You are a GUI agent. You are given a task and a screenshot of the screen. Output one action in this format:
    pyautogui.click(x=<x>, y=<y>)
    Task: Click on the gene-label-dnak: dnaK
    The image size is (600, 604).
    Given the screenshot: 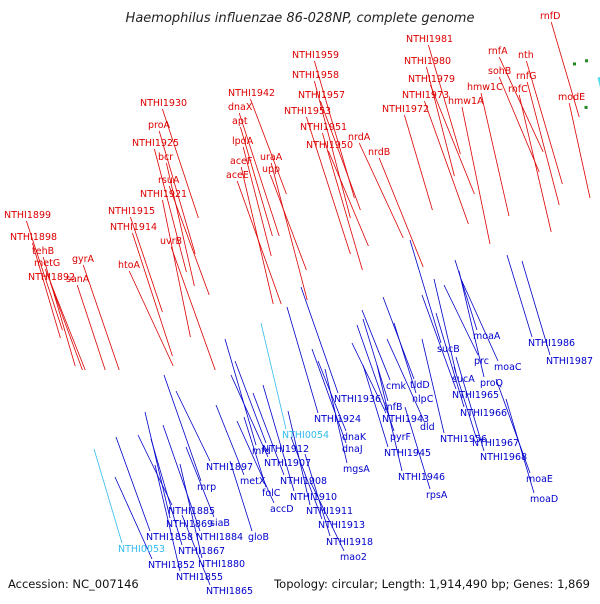 What is the action you would take?
    pyautogui.click(x=354, y=437)
    